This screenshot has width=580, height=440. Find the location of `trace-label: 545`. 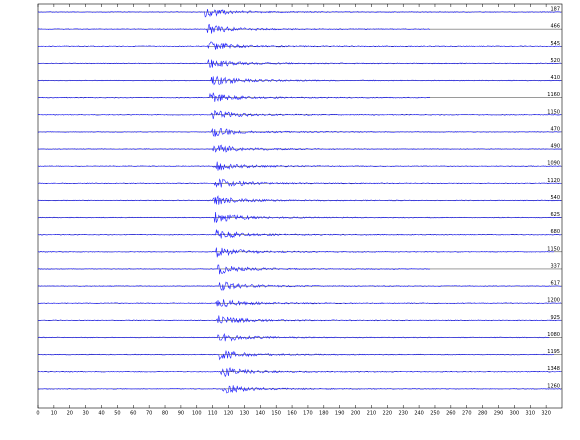

trace-label: 545 is located at coordinates (555, 44).